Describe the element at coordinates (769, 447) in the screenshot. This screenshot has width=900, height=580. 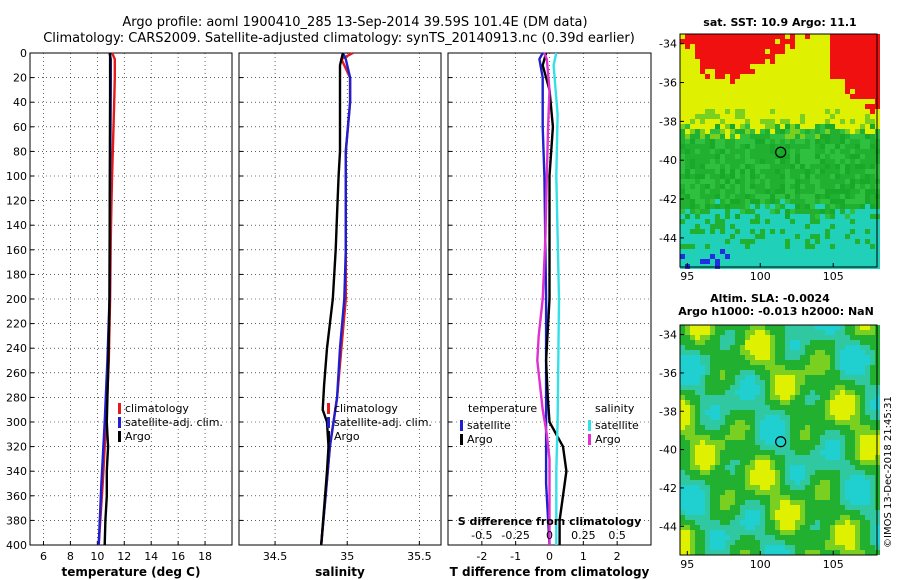
I see `sla-map: 95 100 105-34-36-38-40-42-44` at that location.